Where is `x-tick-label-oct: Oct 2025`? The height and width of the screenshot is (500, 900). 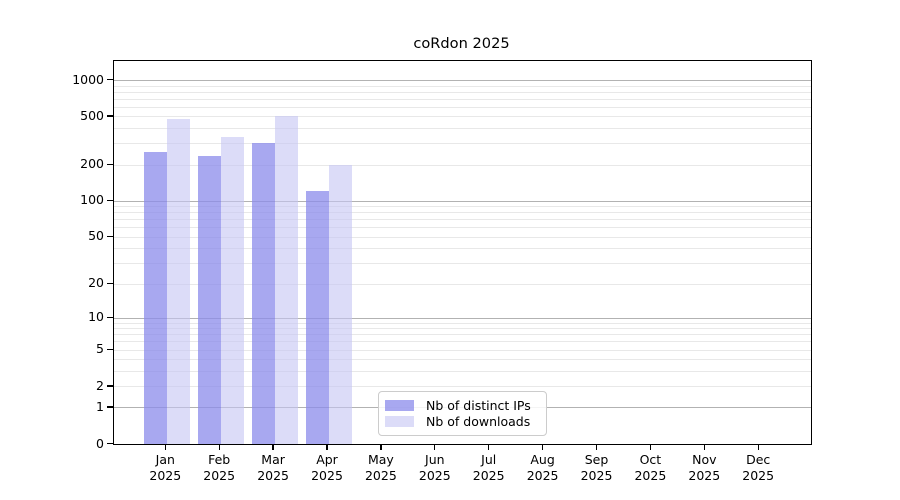
x-tick-label-oct: Oct 2025 is located at coordinates (650, 467).